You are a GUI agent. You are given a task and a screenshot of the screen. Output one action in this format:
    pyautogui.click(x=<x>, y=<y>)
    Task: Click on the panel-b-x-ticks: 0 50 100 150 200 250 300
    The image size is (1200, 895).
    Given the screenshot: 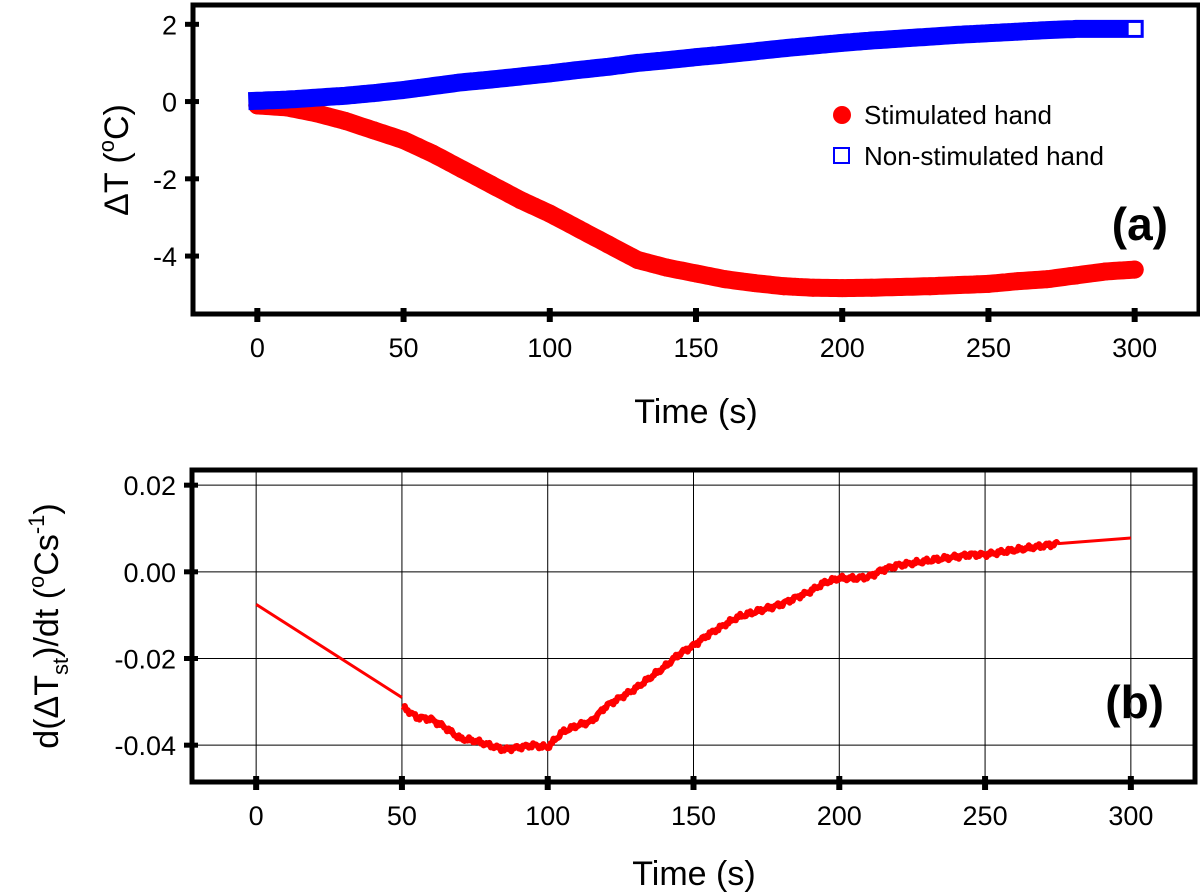 What is the action you would take?
    pyautogui.click(x=701, y=803)
    